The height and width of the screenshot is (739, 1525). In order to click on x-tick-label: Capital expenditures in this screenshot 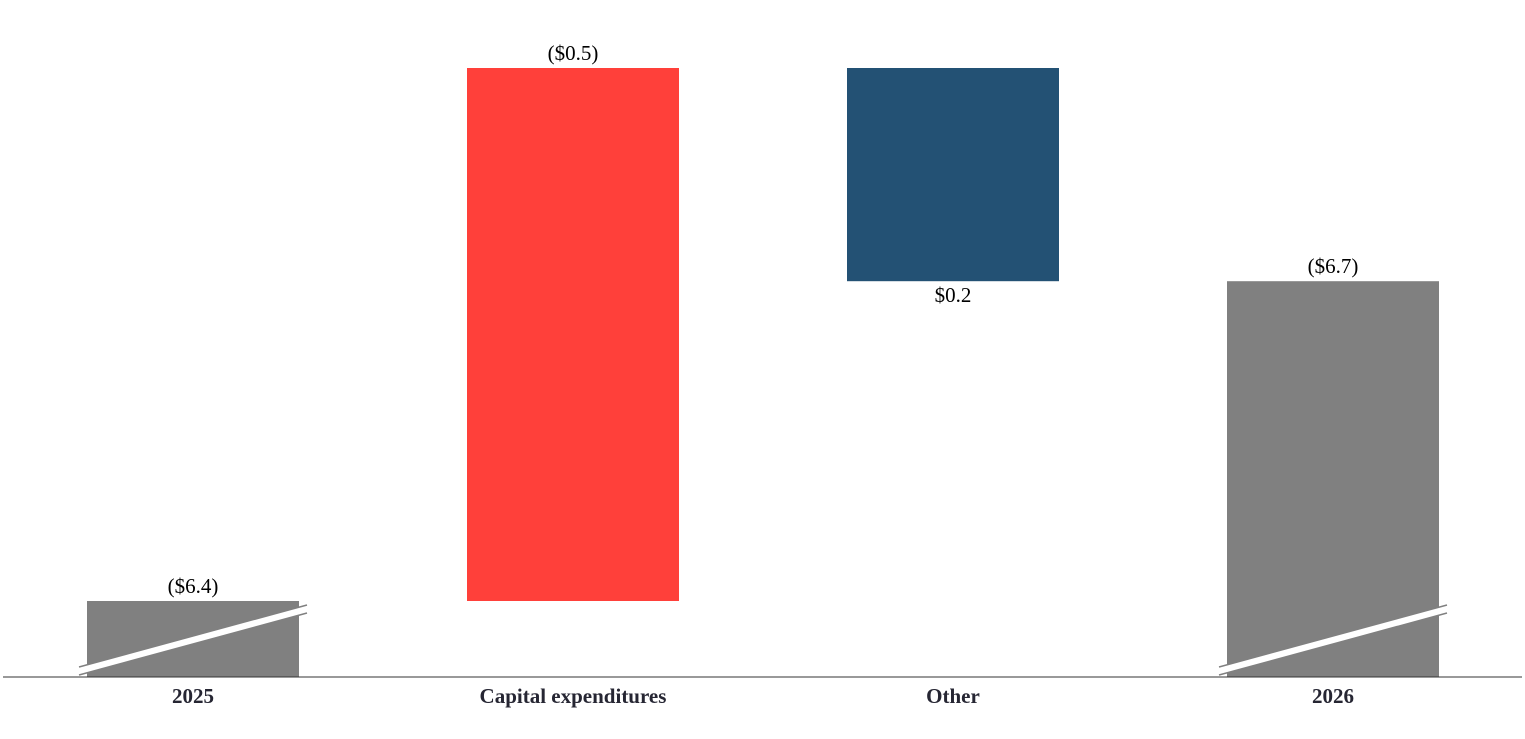, I will do `click(573, 696)`.